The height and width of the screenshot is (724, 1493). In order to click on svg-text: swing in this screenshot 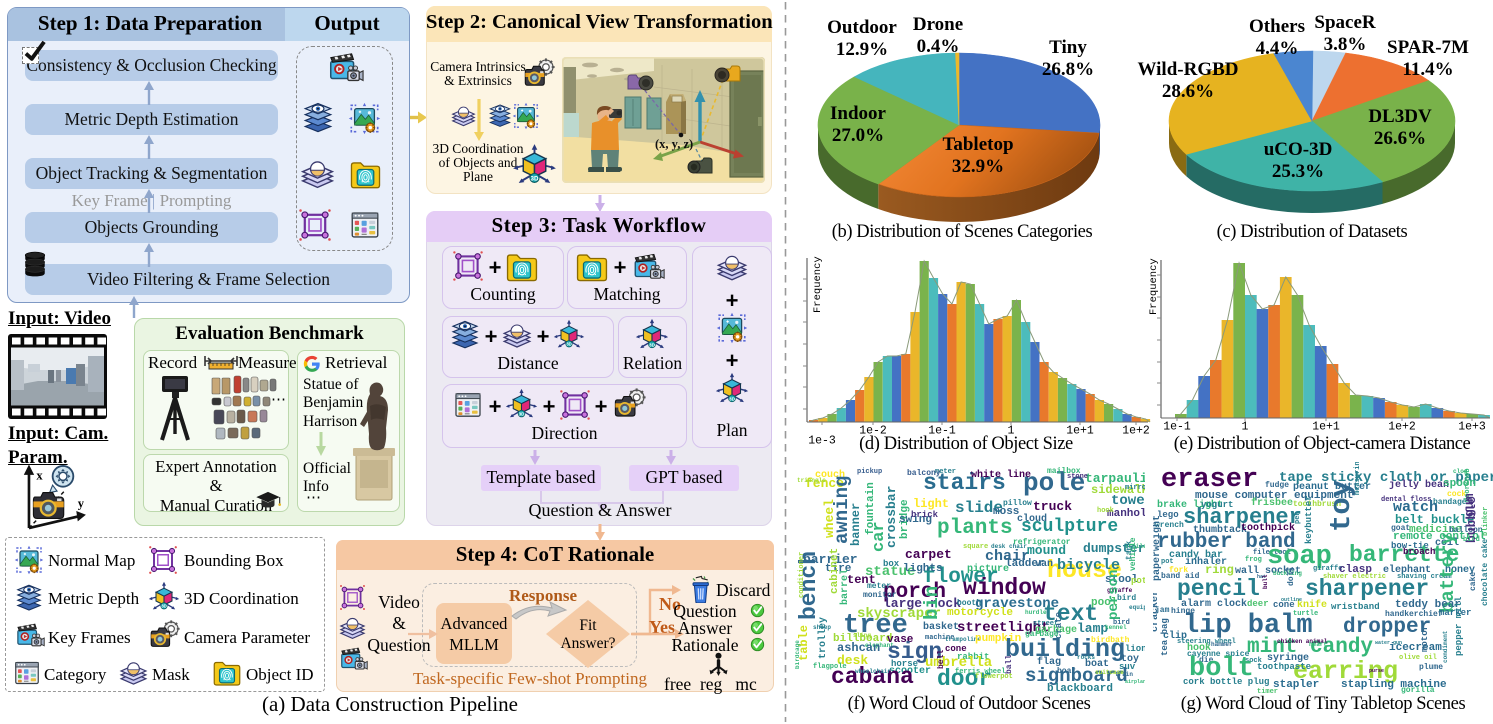, I will do `click(915, 520)`.